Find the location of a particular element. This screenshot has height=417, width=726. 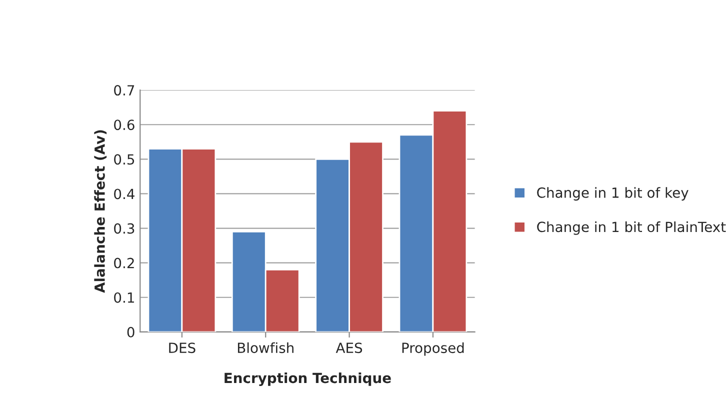

y-tick-label: 0.4 is located at coordinates (124, 194).